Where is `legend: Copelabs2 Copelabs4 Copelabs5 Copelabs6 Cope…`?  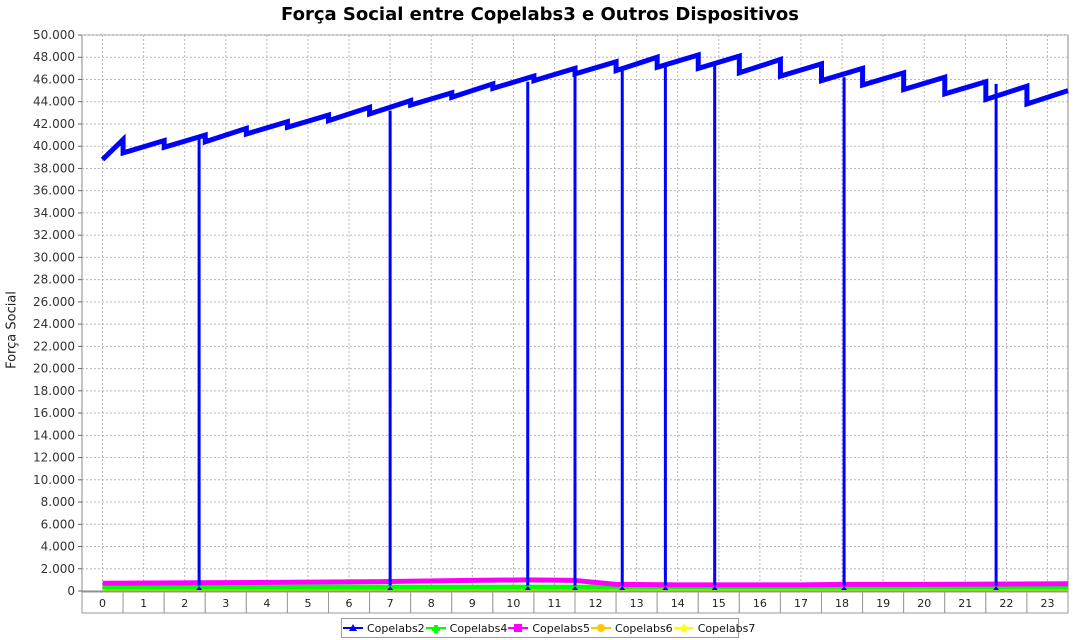
legend: Copelabs2 Copelabs4 Copelabs5 Copelabs6 Cope… is located at coordinates (548, 628).